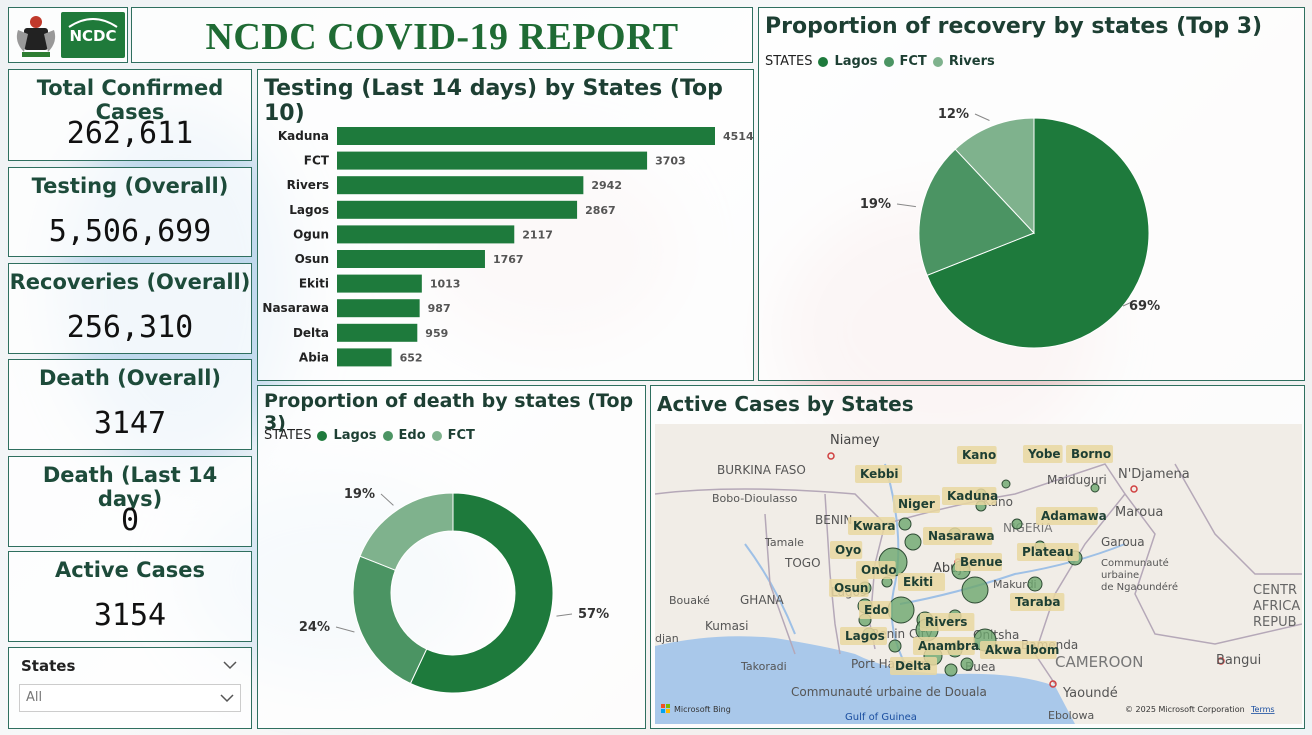 This screenshot has width=1312, height=735. I want to click on card-recoveries-overall: Recoveries (Overall) 256,310, so click(130, 308).